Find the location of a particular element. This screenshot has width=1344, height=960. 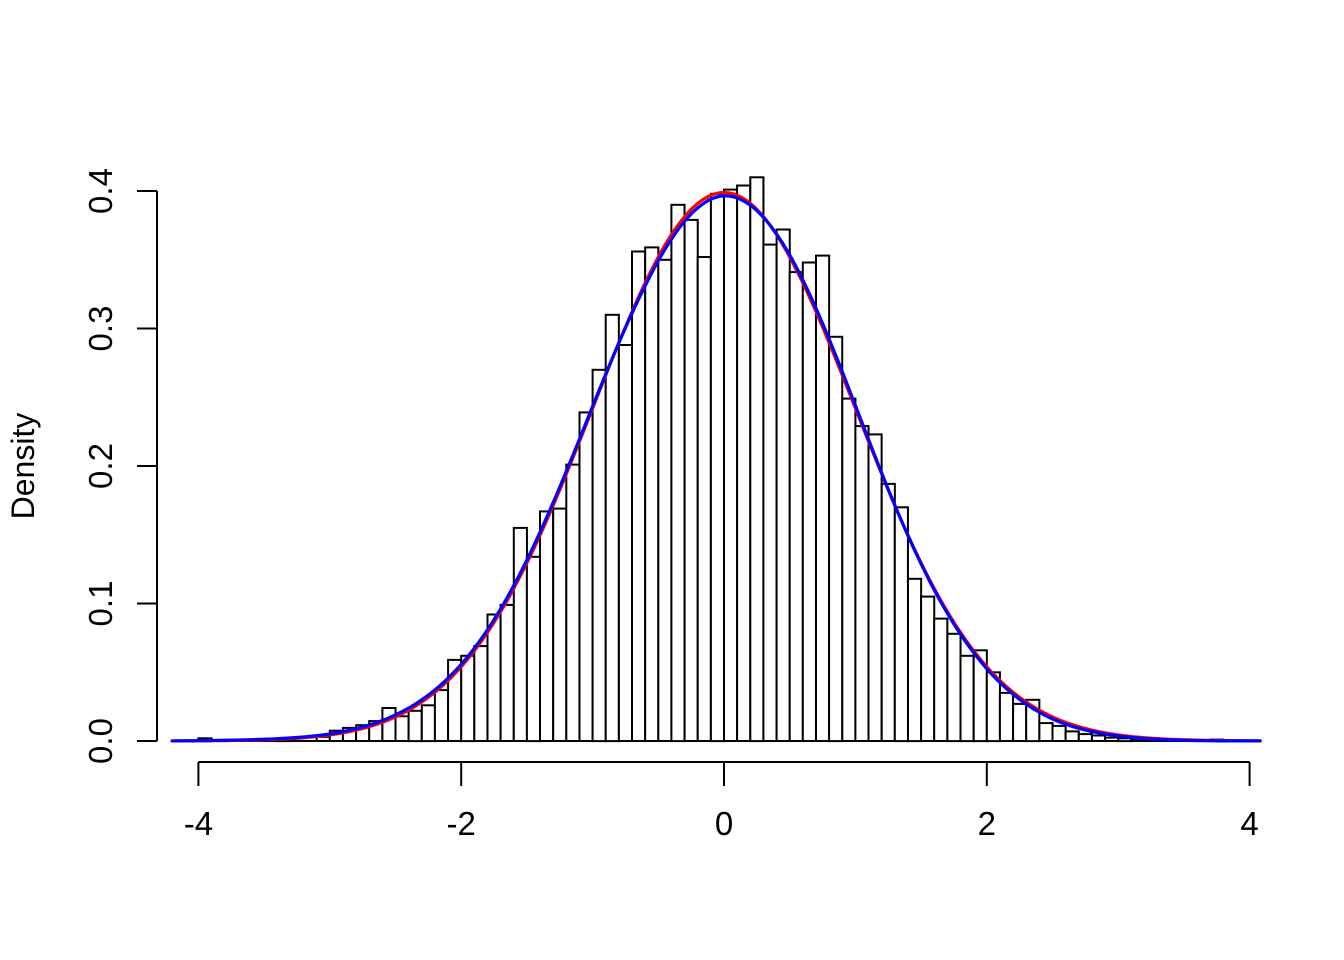

x-tick-label: 2 is located at coordinates (987, 823).